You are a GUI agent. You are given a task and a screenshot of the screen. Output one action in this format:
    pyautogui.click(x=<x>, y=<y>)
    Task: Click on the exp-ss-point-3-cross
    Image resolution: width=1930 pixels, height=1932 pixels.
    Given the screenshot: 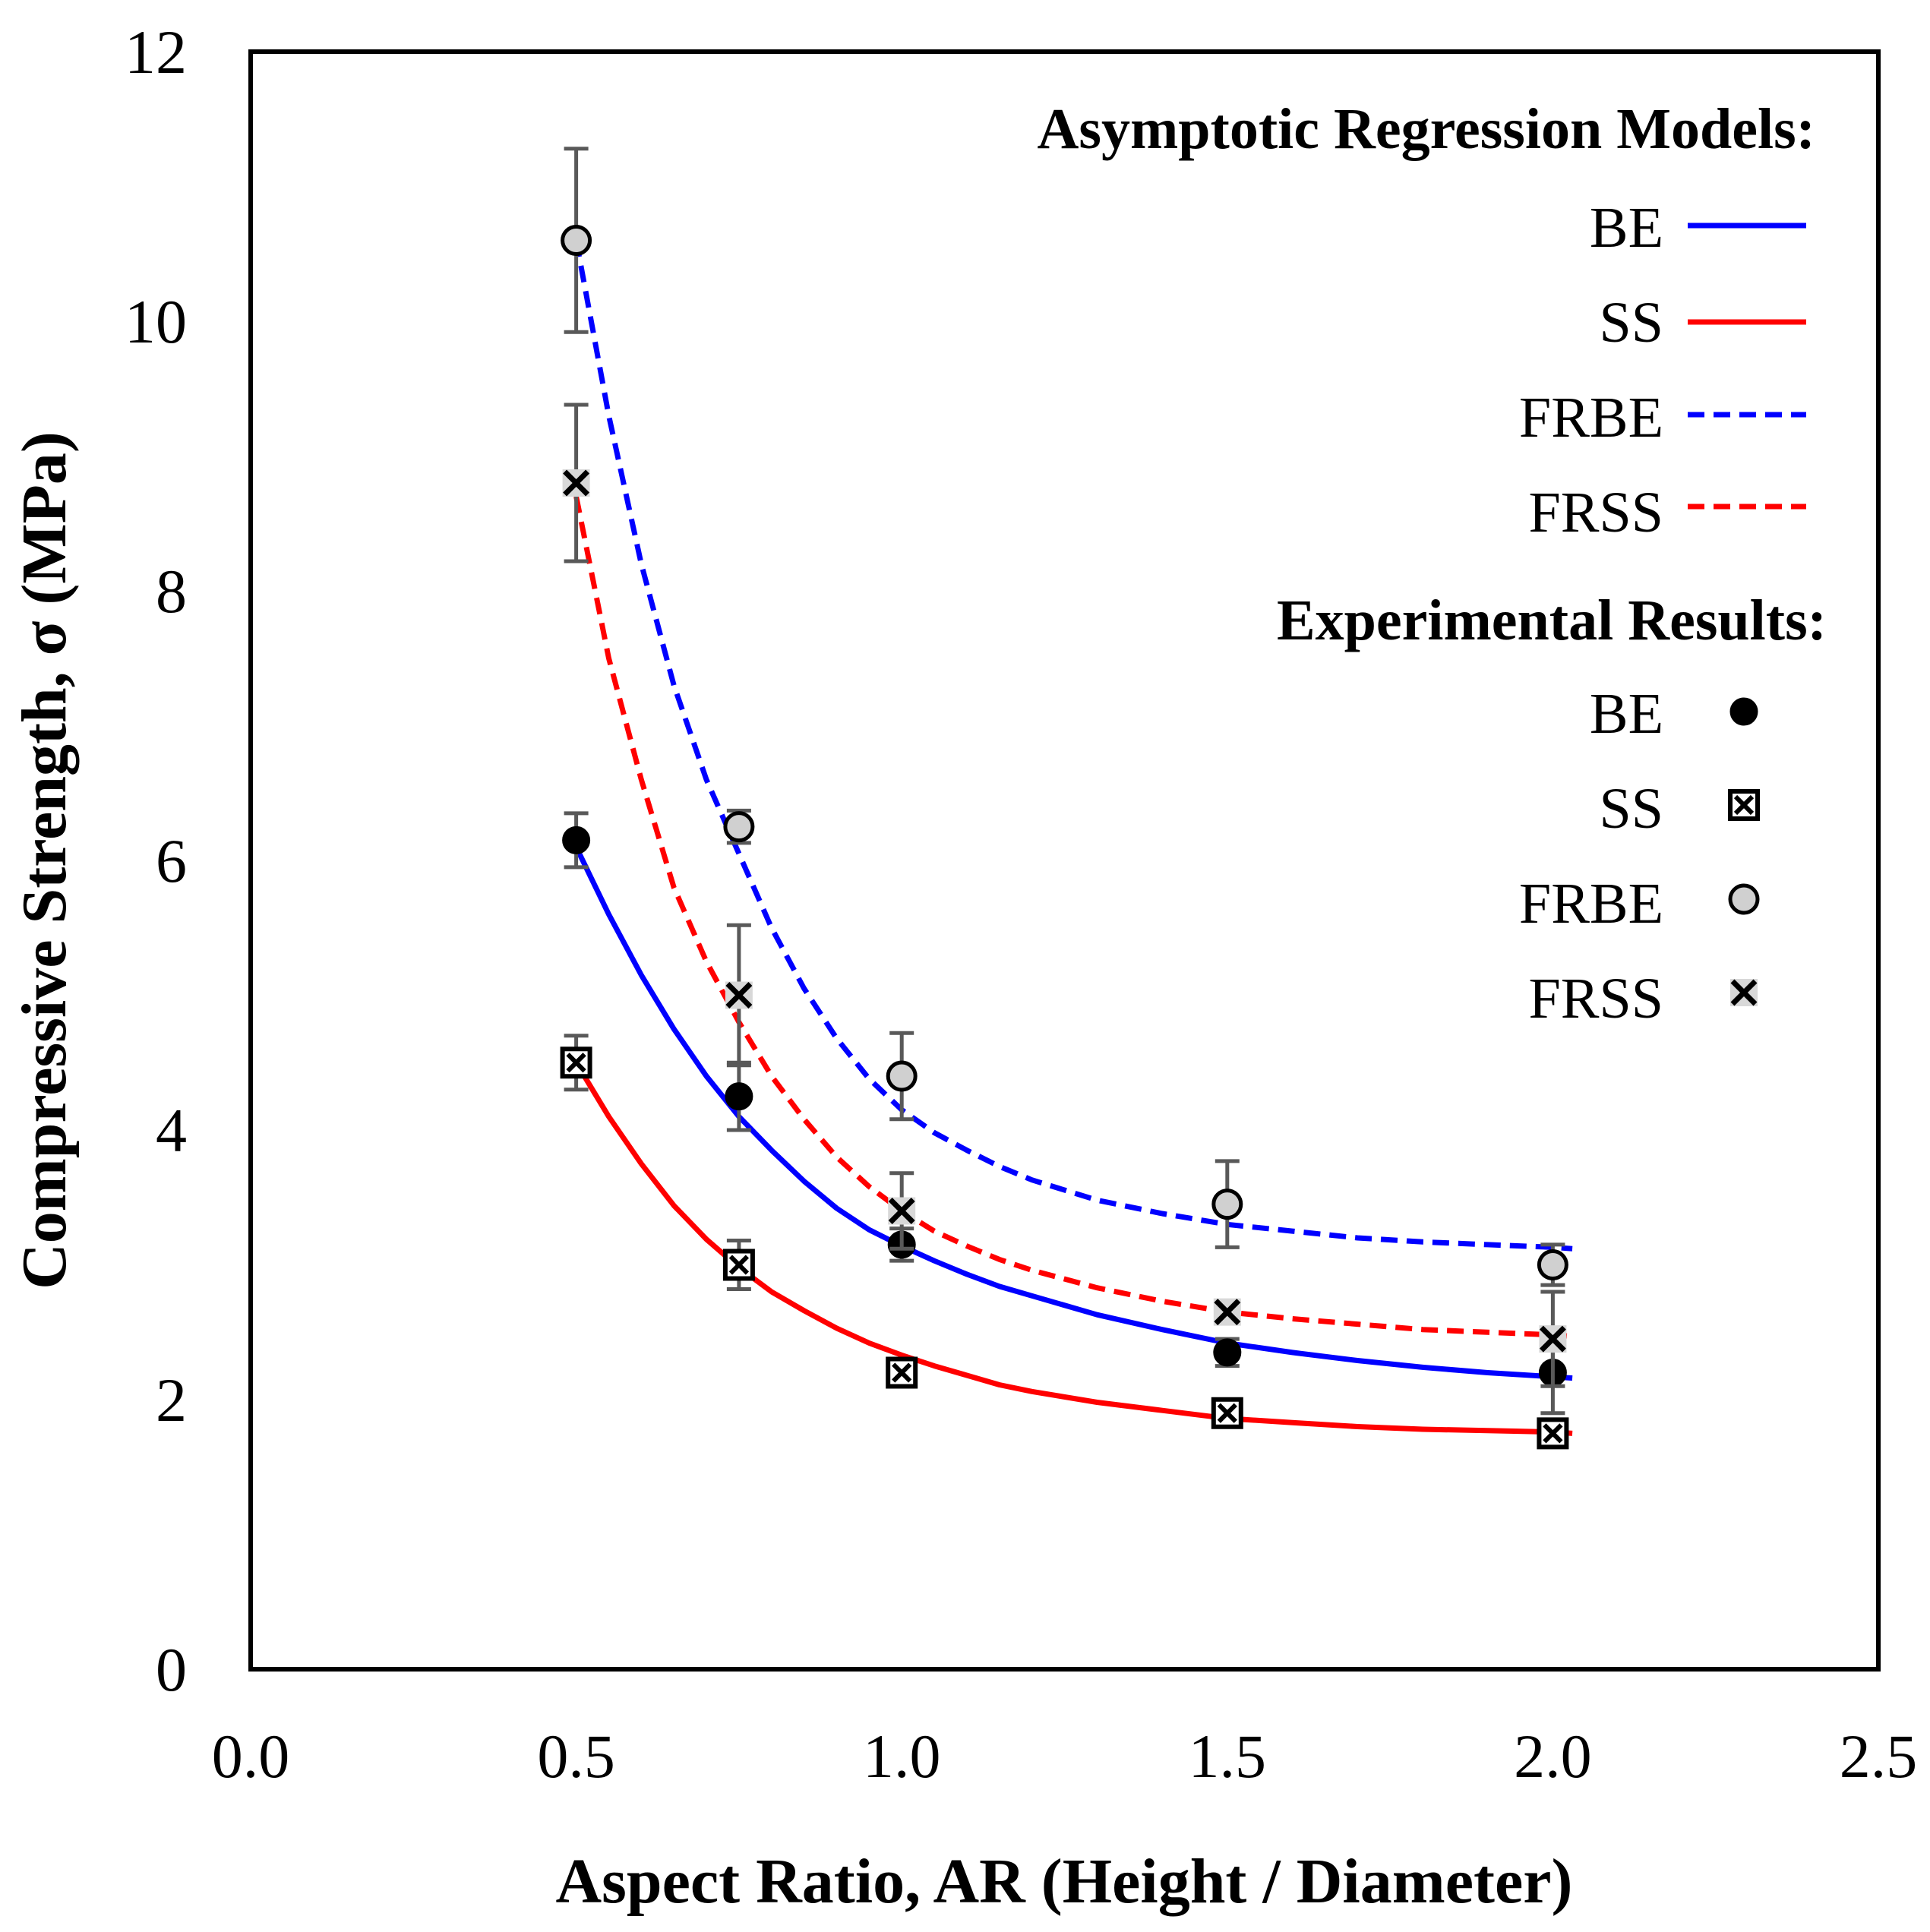 What is the action you would take?
    pyautogui.click(x=1227, y=1413)
    